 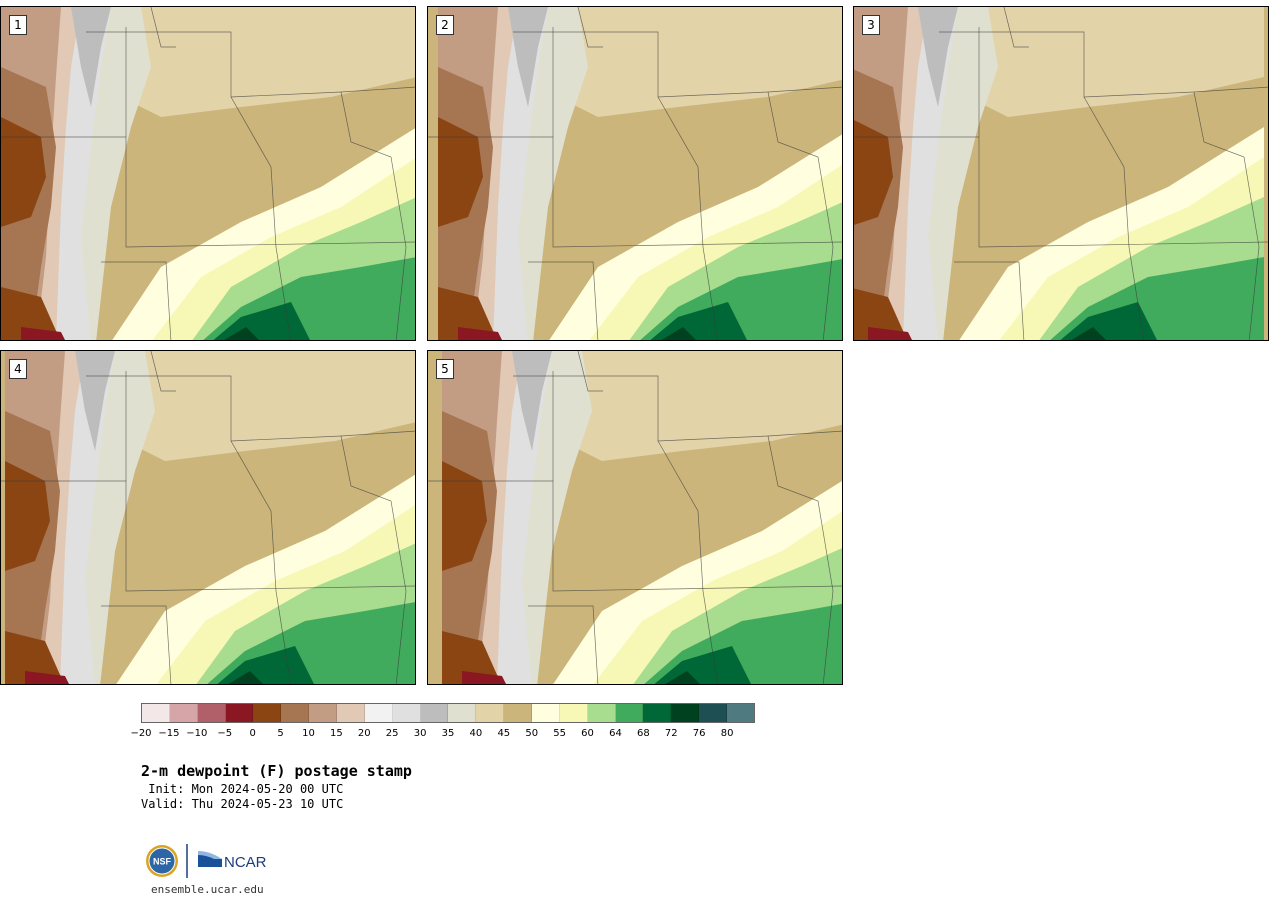 I want to click on colorbar-tick-label: 60, so click(x=587, y=733).